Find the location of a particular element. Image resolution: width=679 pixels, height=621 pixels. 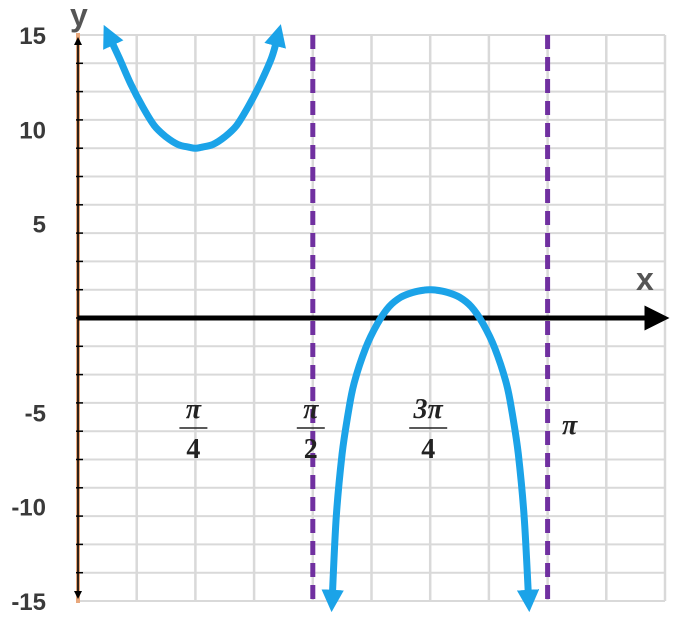

x-tick-denominator: 2 is located at coordinates (311, 449).